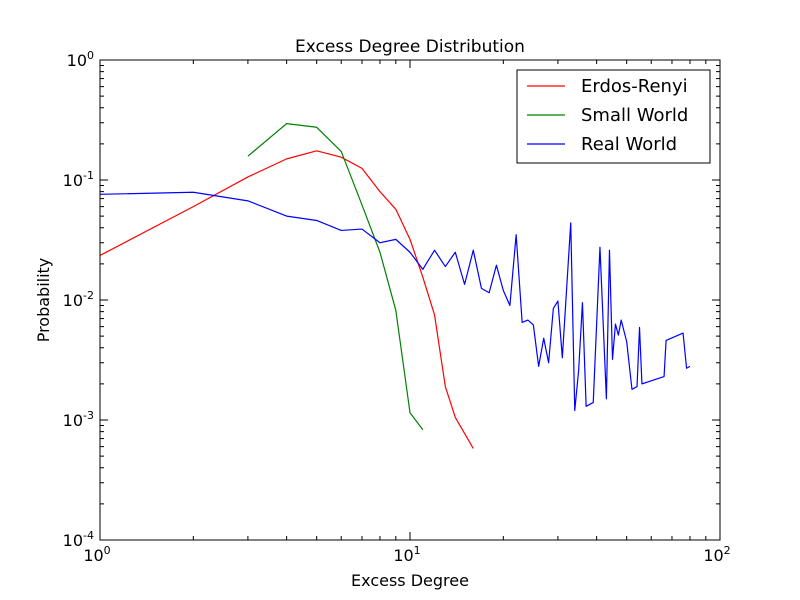 This screenshot has width=800, height=600. Describe the element at coordinates (43, 300) in the screenshot. I see `y-axis-label: Probability` at that location.